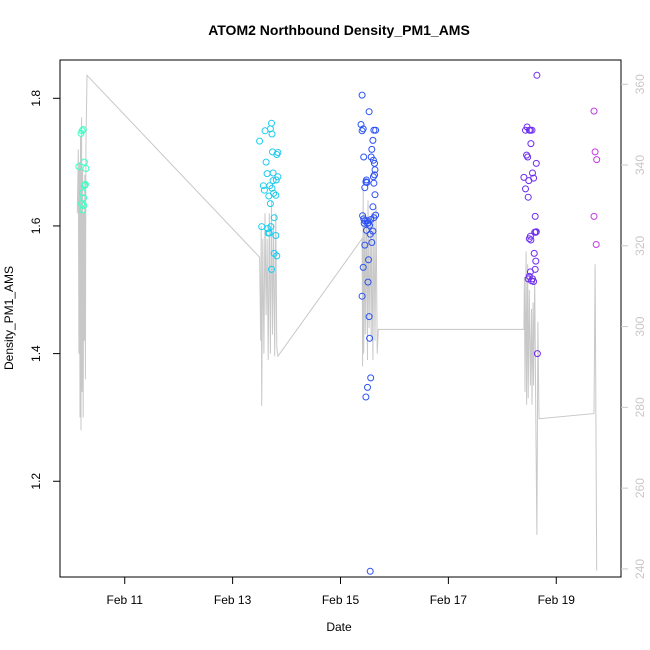  What do you see at coordinates (36, 225) in the screenshot?
I see `y-tick-label: 1.6` at bounding box center [36, 225].